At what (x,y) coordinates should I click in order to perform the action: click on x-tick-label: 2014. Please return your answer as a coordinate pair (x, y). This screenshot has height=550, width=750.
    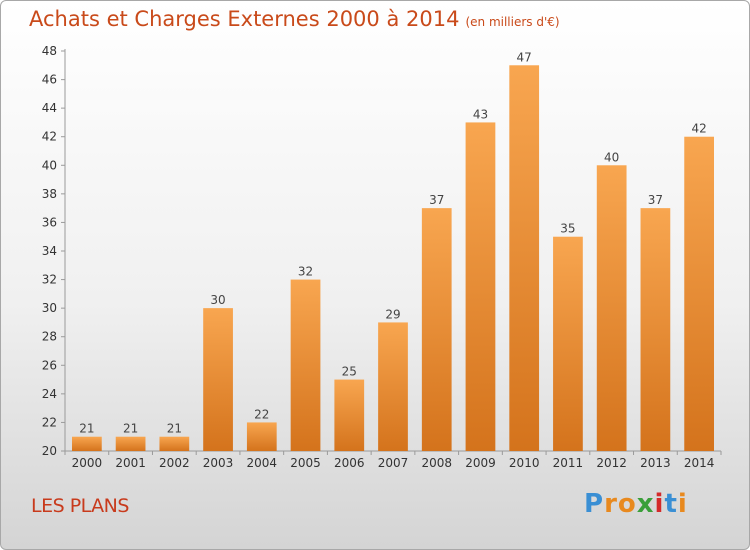
    Looking at the image, I should click on (699, 463).